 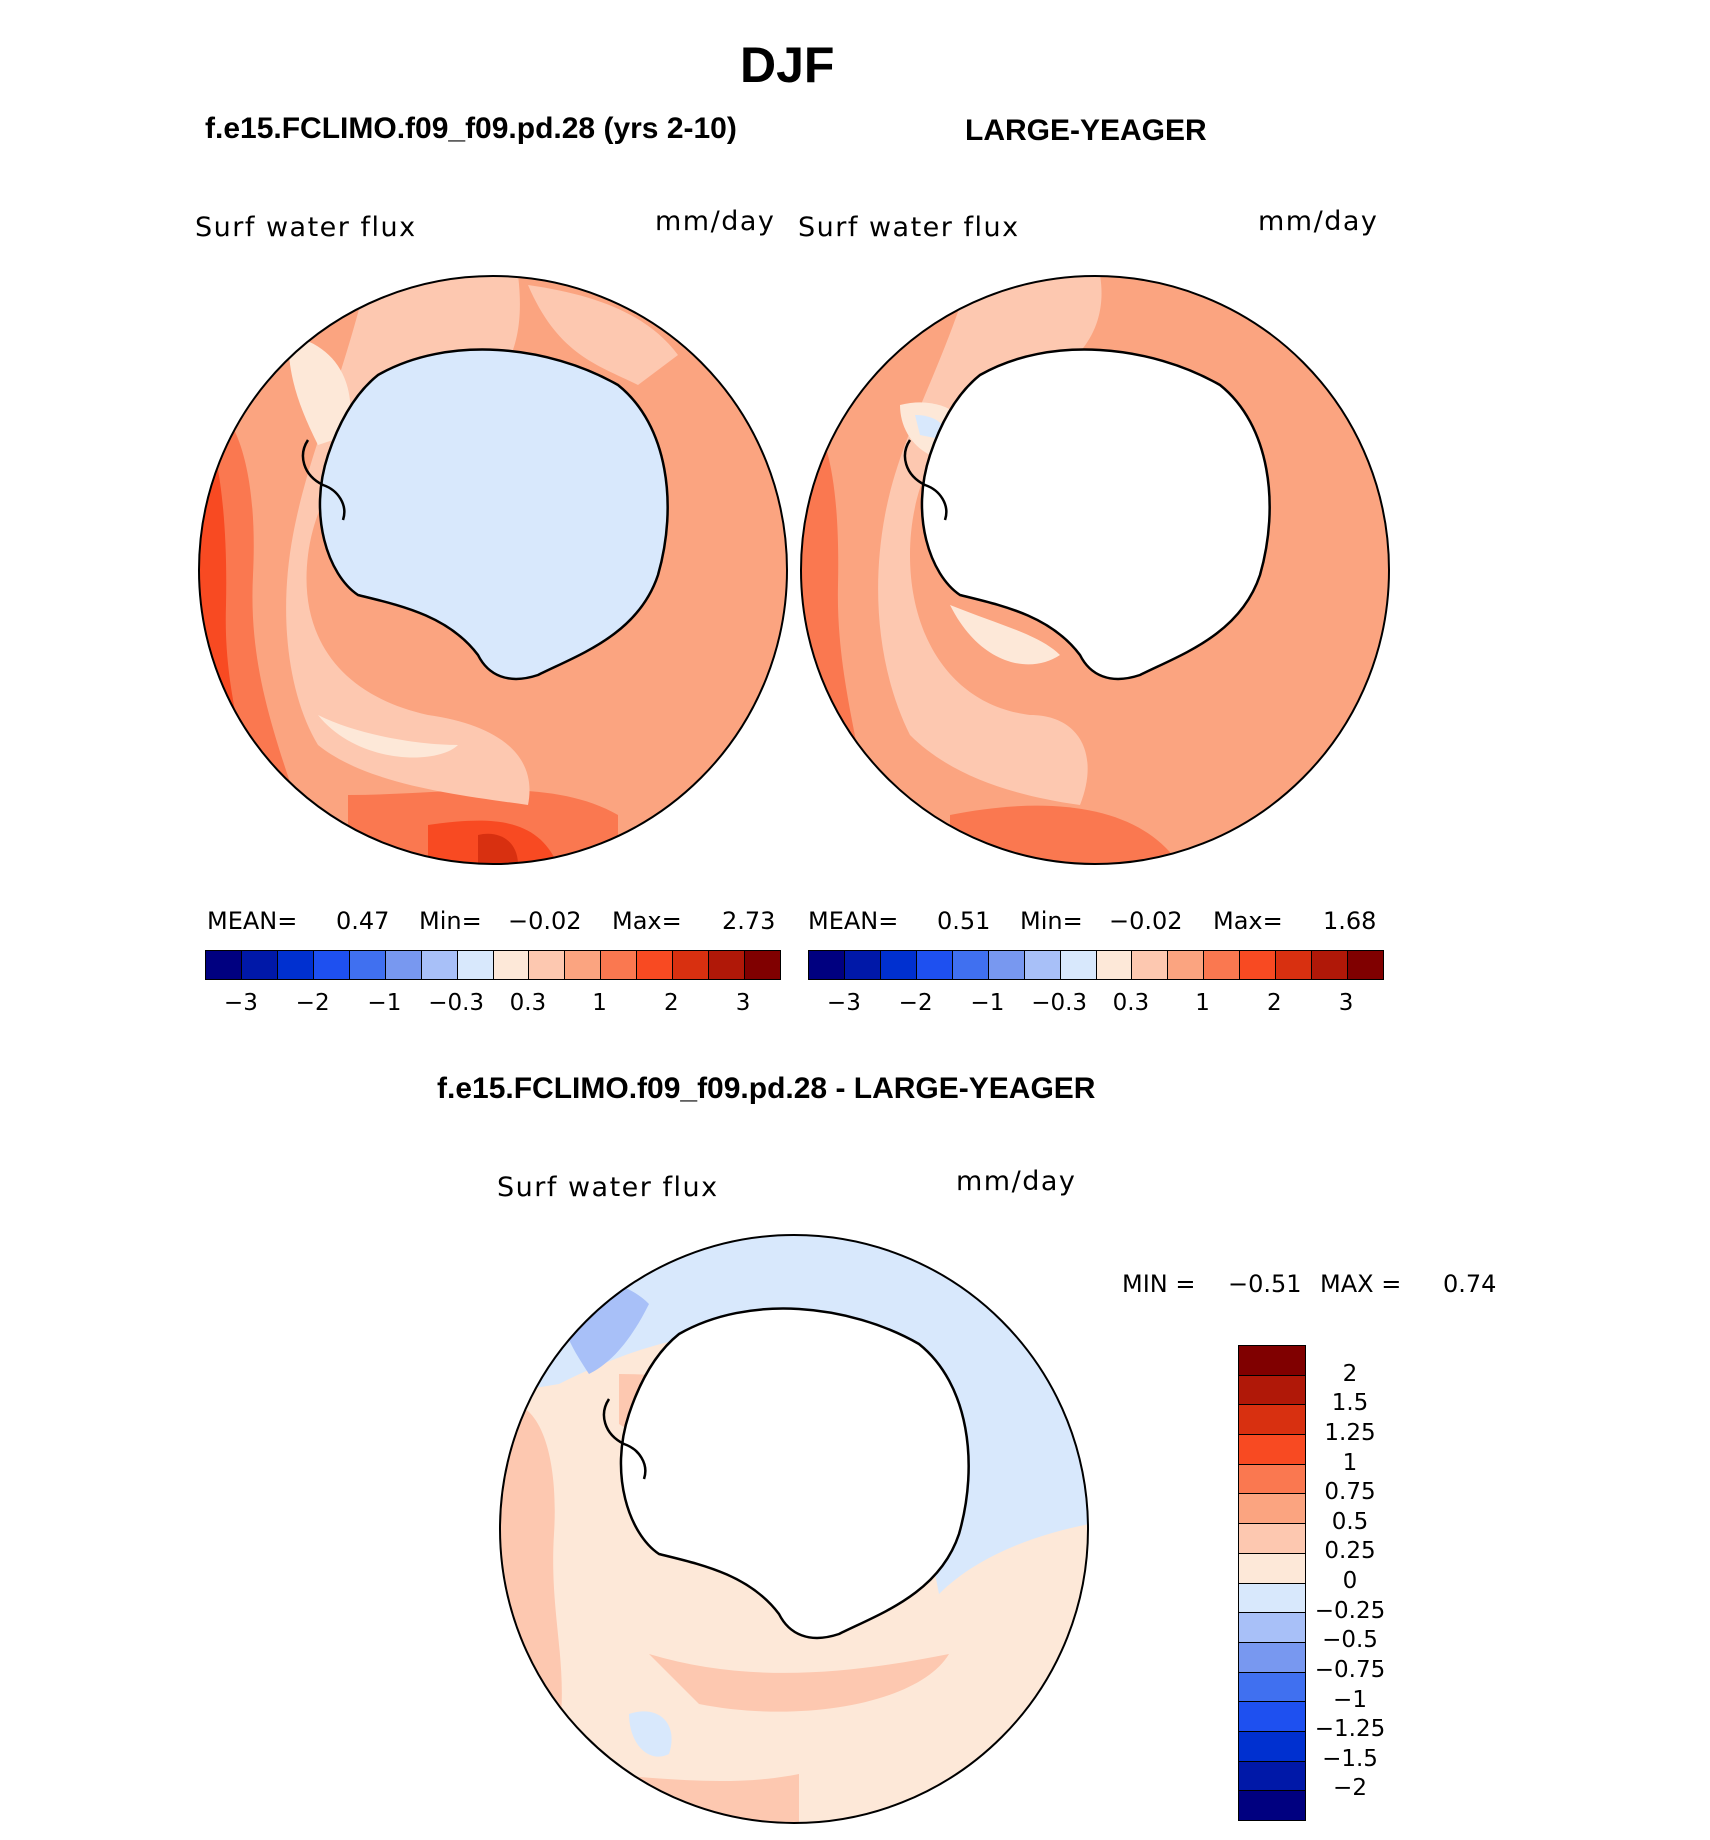 I want to click on colorbar-tick-label: −0.5, so click(x=1350, y=1640).